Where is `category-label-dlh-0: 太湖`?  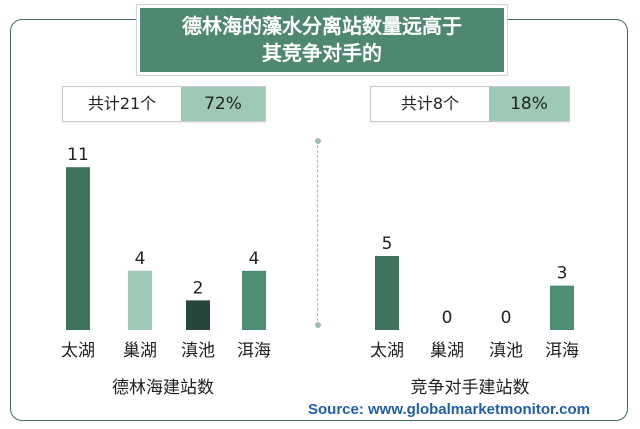
category-label-dlh-0: 太湖 is located at coordinates (78, 351).